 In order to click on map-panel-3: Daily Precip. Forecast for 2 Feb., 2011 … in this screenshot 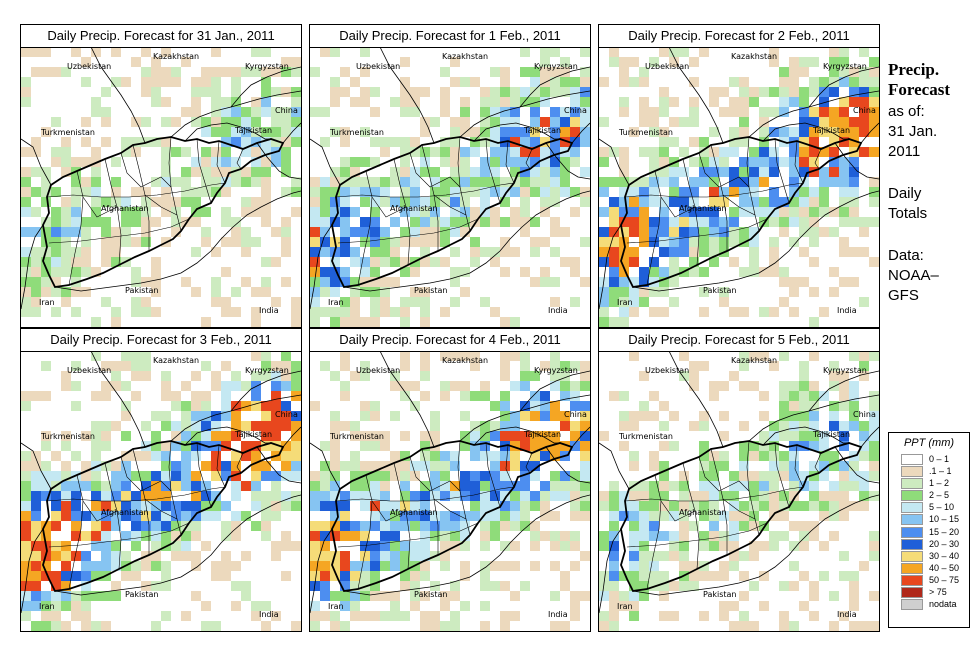, I will do `click(739, 176)`.